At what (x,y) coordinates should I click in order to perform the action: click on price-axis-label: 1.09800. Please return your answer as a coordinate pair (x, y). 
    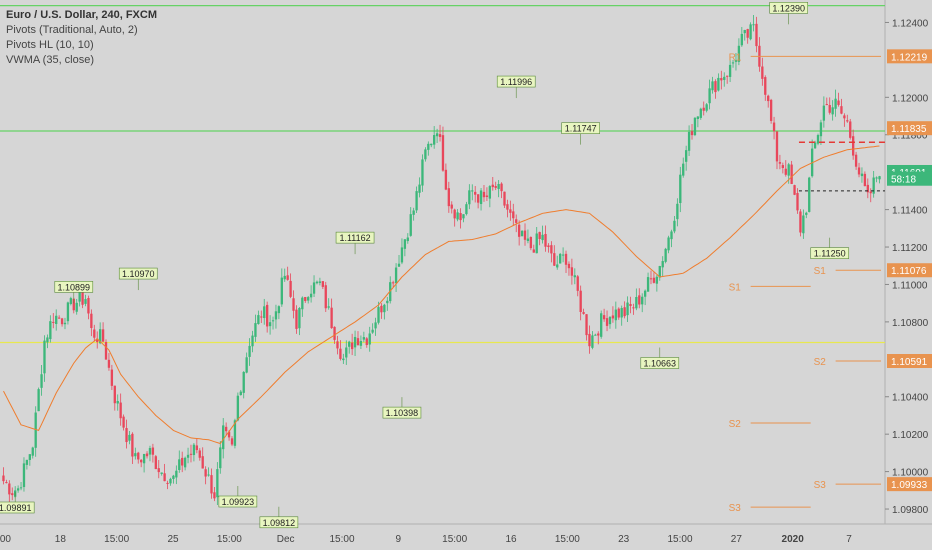
    Looking at the image, I should click on (910, 510).